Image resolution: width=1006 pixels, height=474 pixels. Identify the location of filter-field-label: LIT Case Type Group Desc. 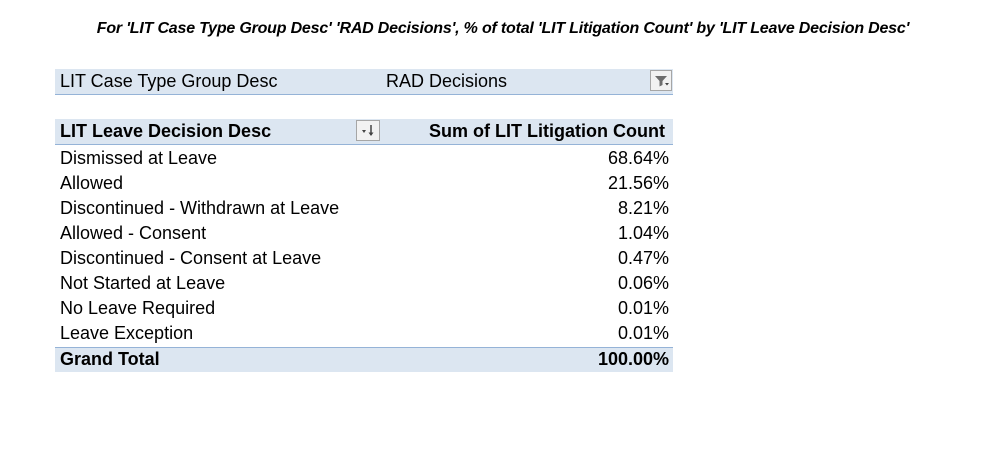
(169, 81).